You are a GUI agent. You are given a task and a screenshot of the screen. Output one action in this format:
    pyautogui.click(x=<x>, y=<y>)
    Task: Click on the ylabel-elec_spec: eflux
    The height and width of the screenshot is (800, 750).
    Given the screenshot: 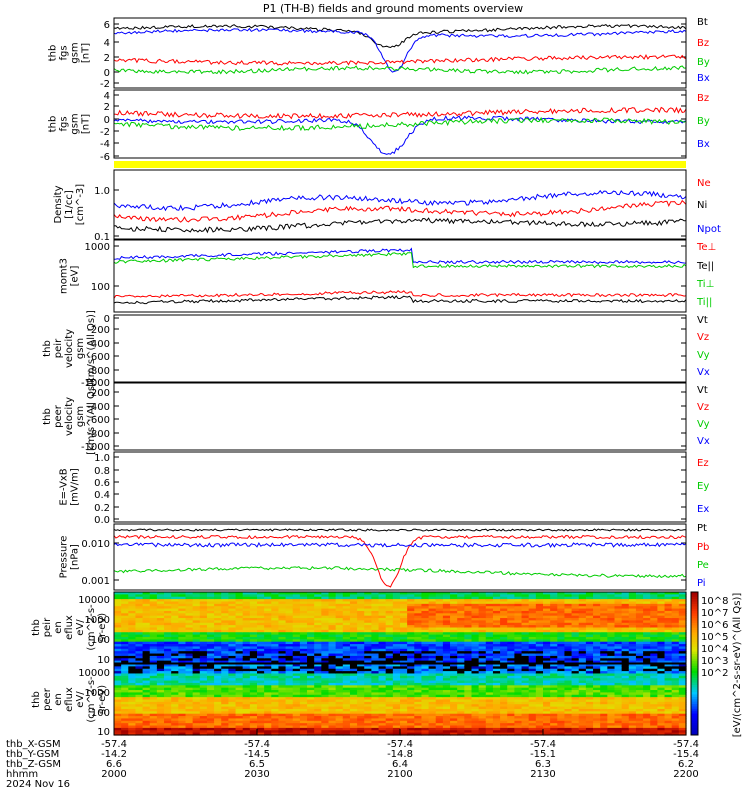 What is the action you would take?
    pyautogui.click(x=69, y=699)
    